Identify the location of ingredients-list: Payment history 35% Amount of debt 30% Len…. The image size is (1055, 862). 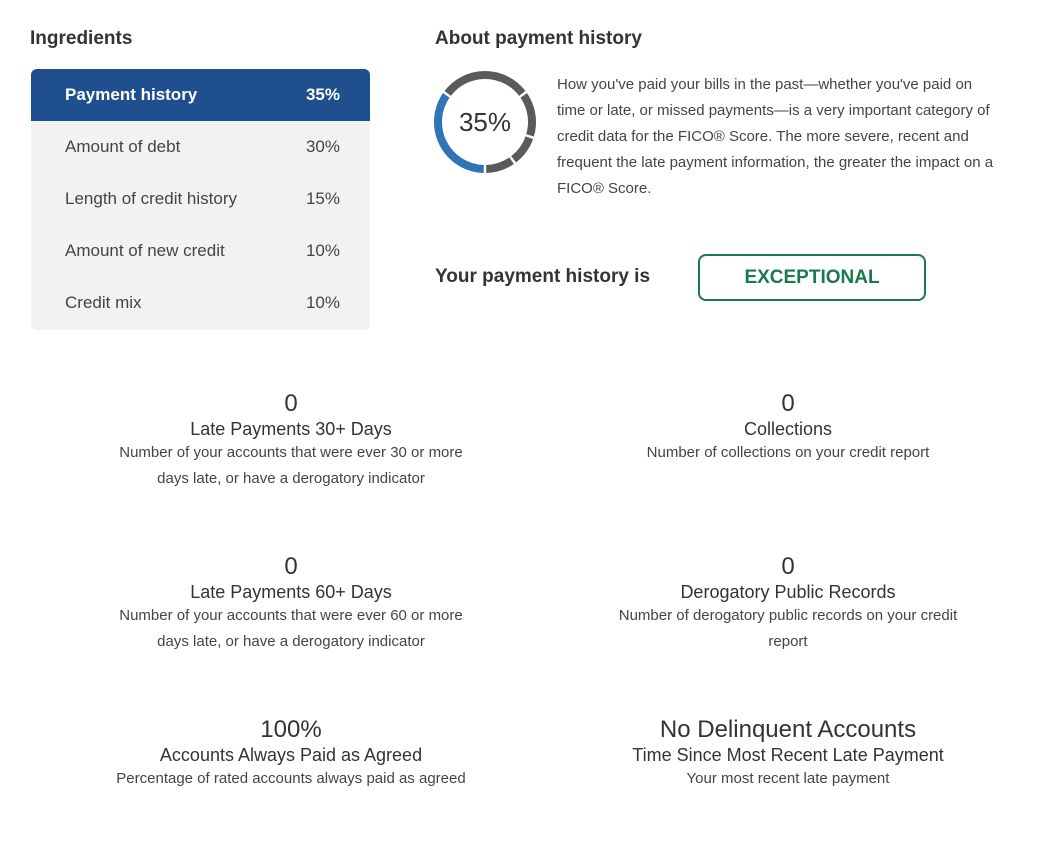
(200, 199).